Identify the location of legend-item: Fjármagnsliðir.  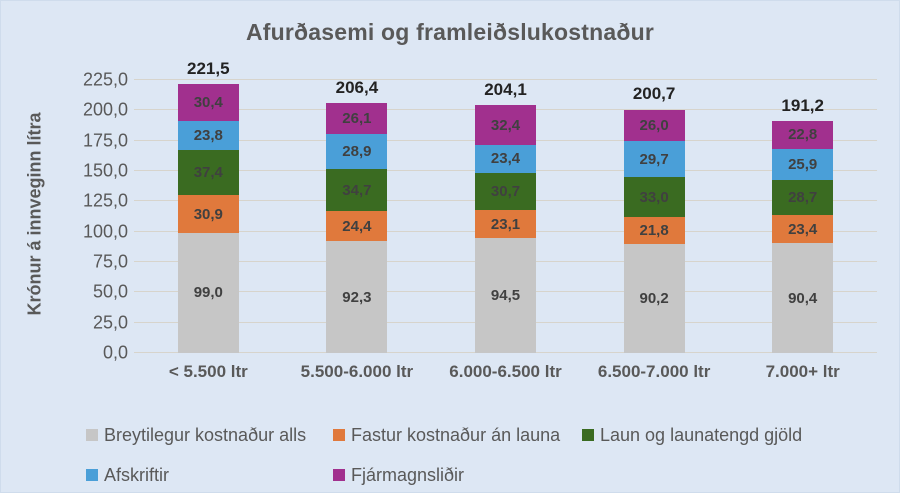
(457, 475).